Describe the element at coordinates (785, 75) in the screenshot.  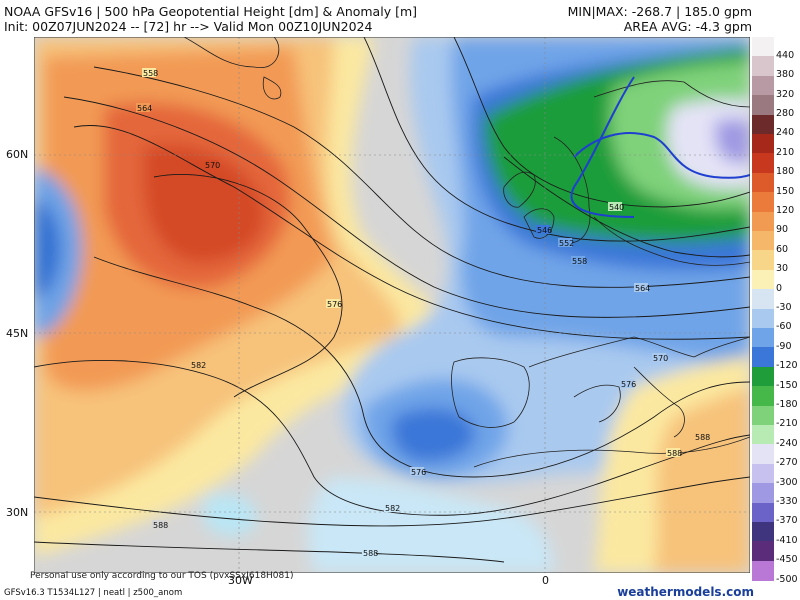
I see `colorbar-label: 380` at that location.